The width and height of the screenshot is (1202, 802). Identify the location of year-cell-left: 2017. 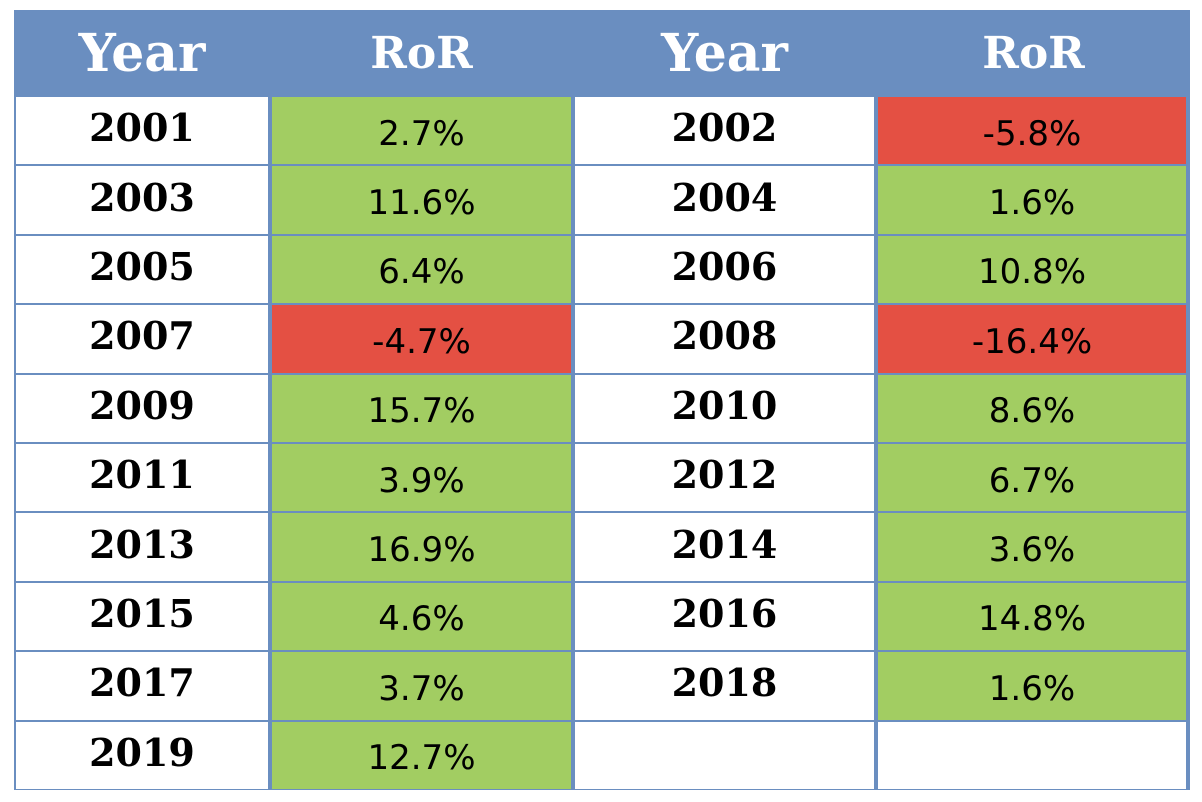
(142, 686).